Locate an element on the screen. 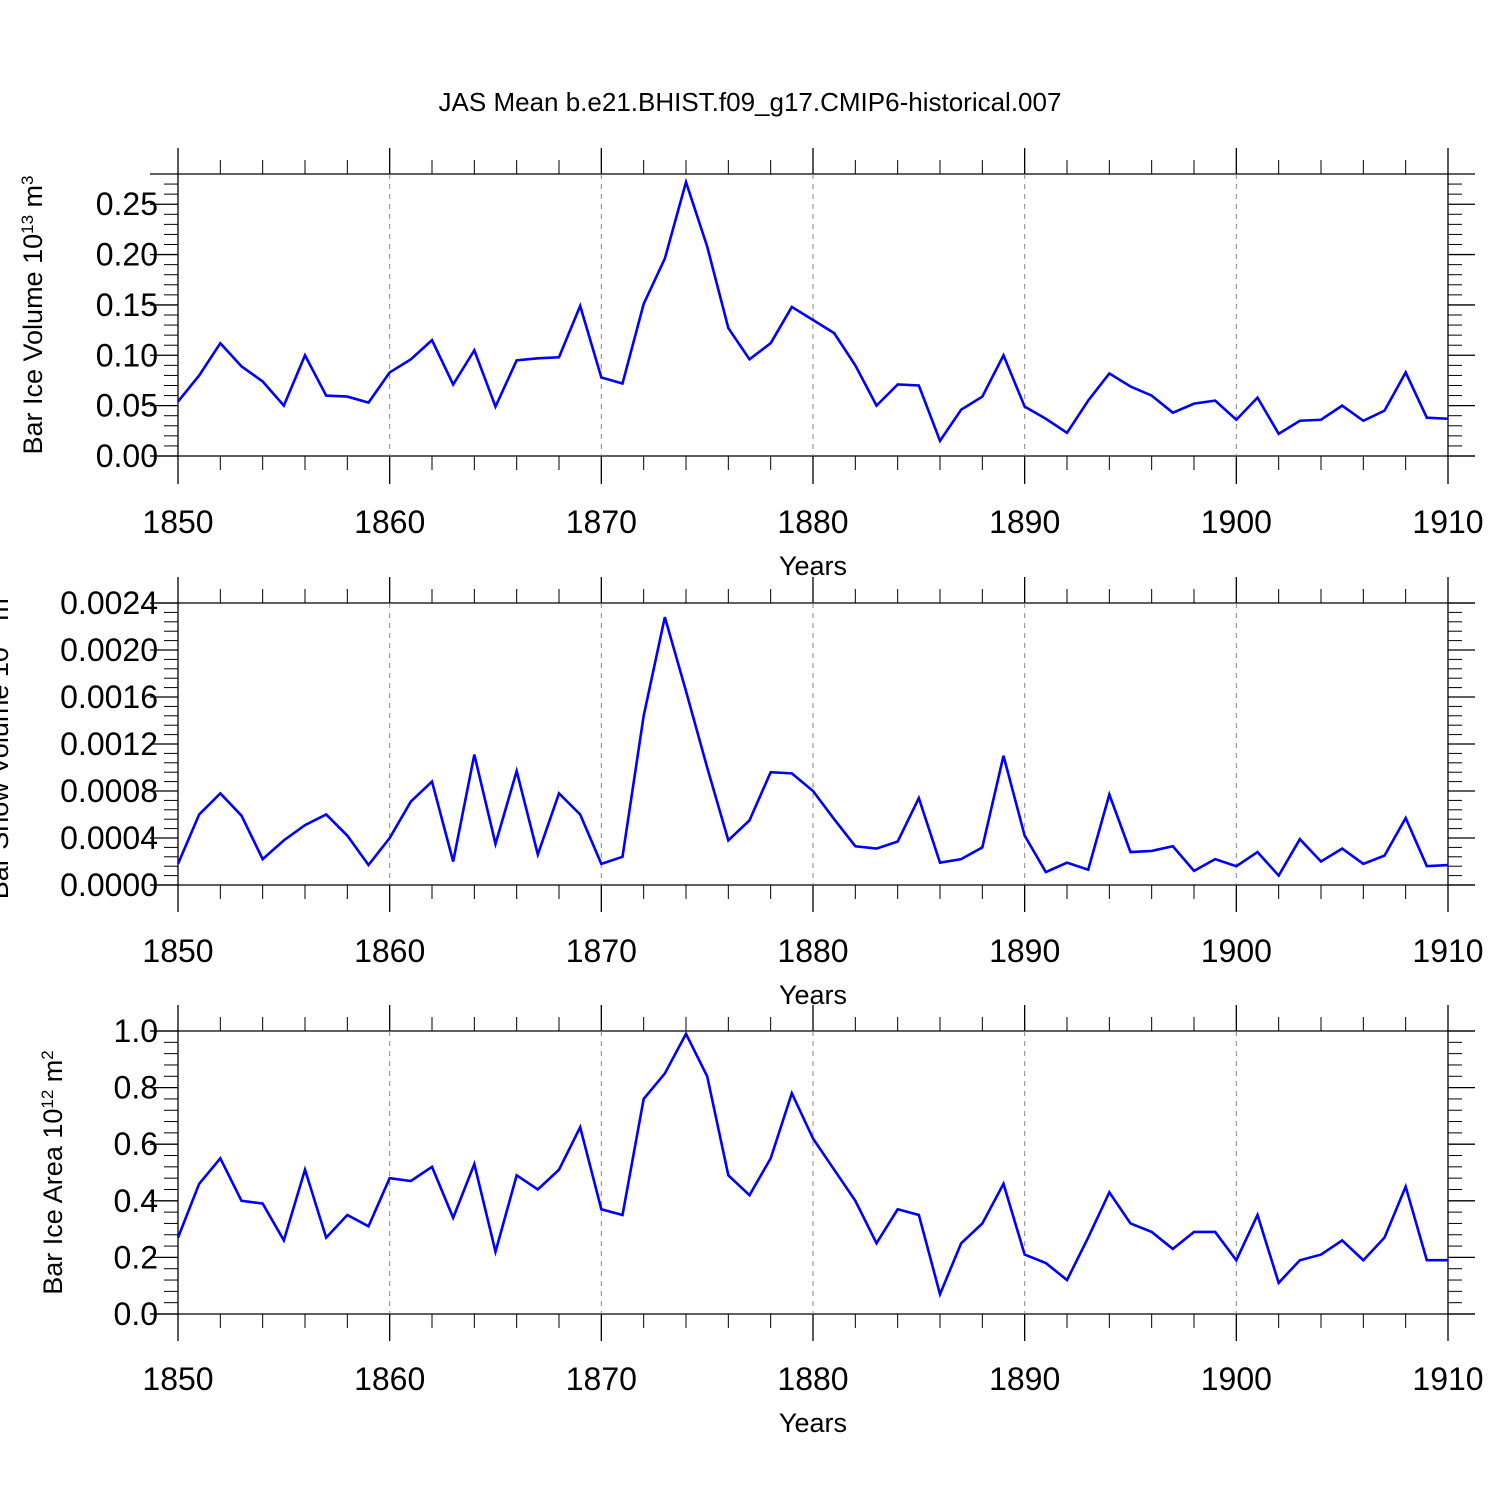 The image size is (1500, 1500). y-axis-title: Bar Ice Area 1012 m2 is located at coordinates (53, 1172).